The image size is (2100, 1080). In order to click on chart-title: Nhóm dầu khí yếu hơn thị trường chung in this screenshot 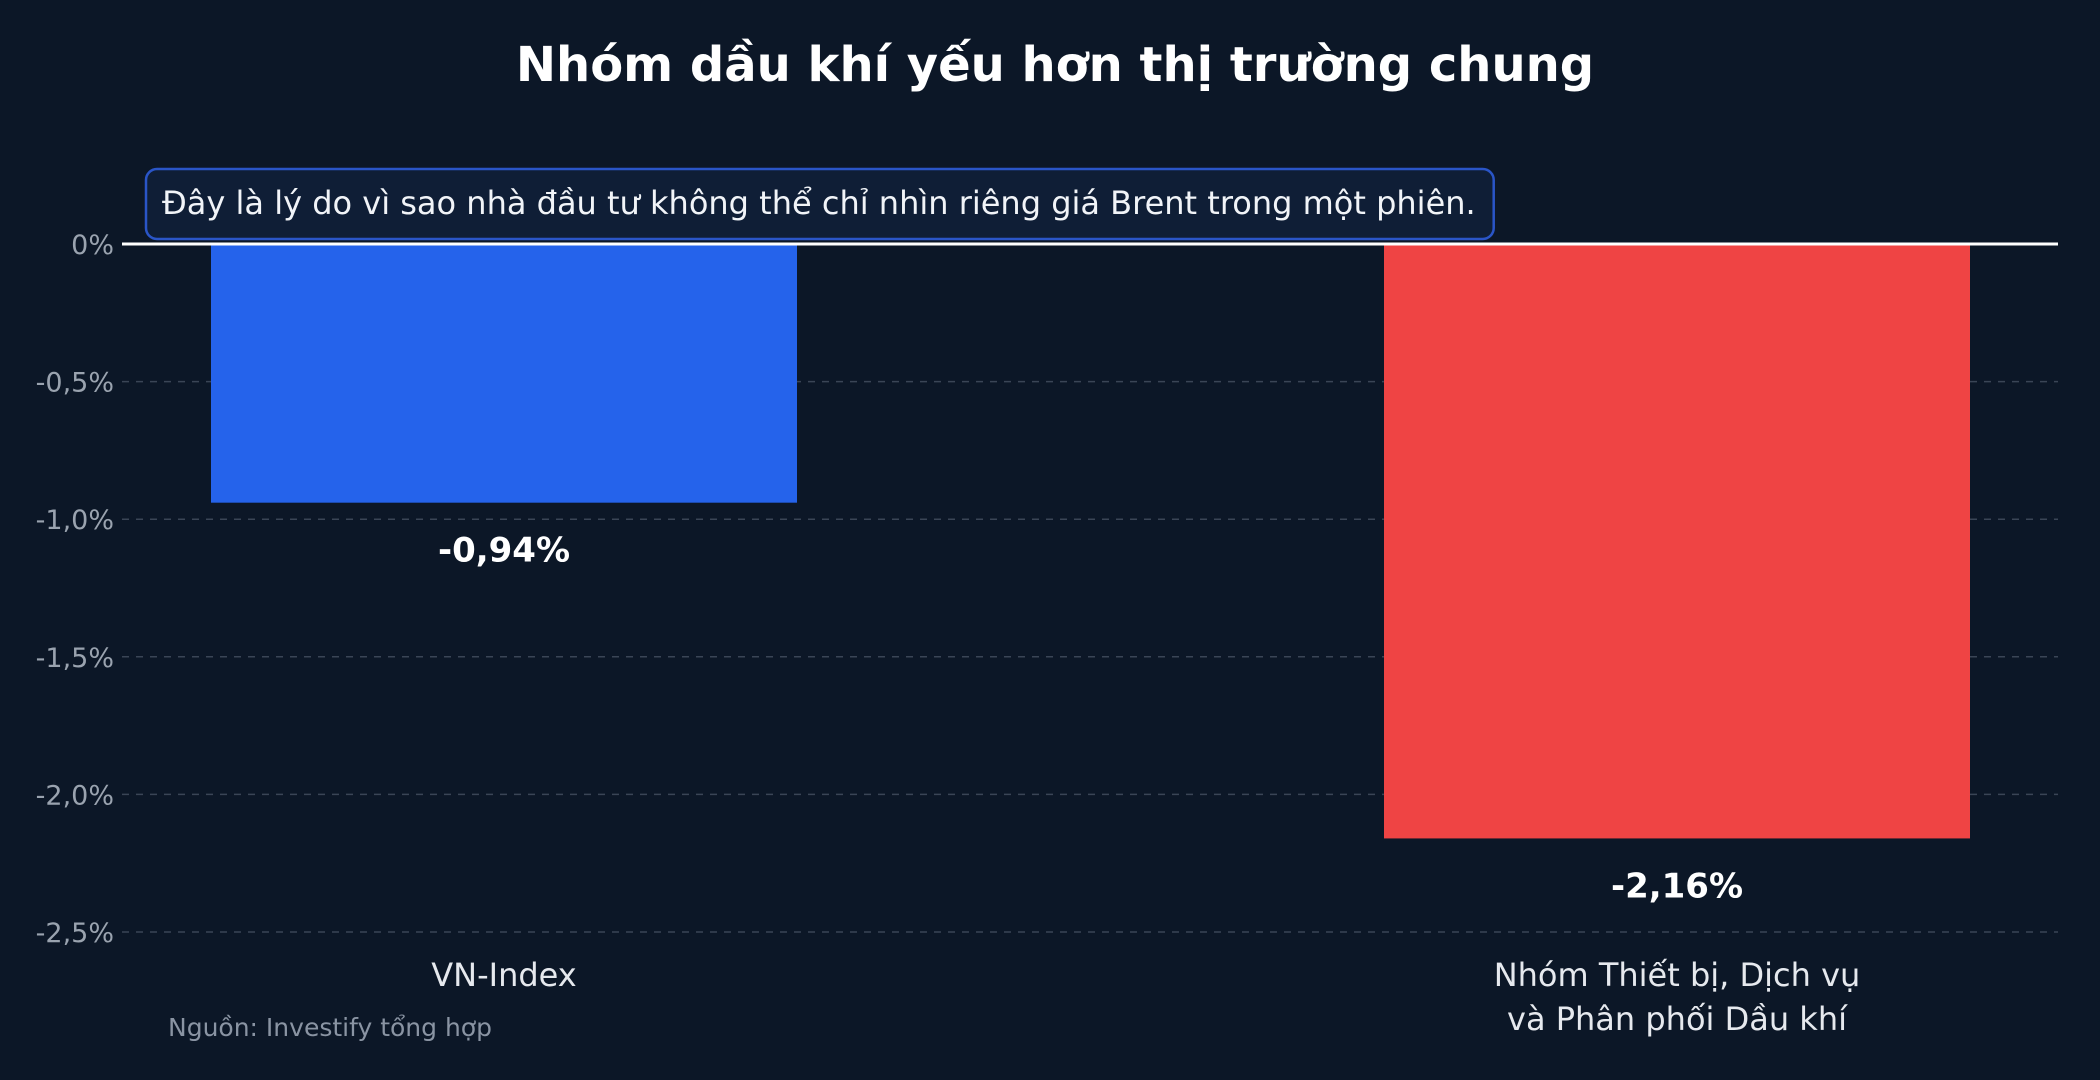, I will do `click(1055, 65)`.